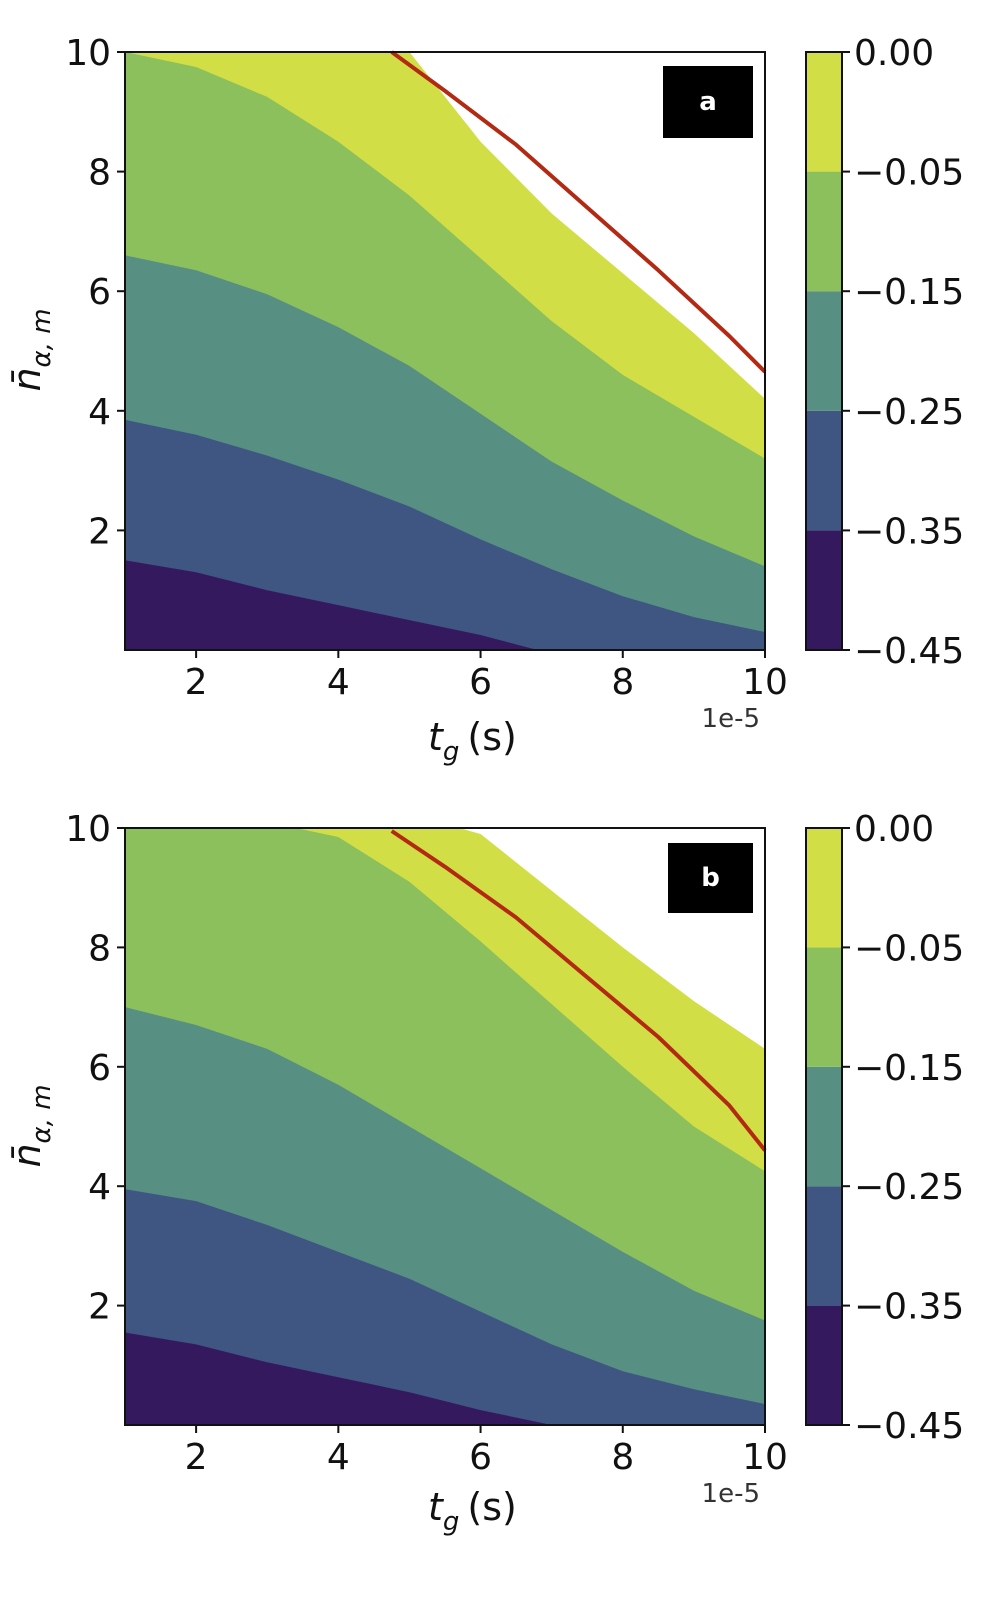 Image resolution: width=1004 pixels, height=1598 pixels. Describe the element at coordinates (436, 1507) in the screenshot. I see `panel-b-x-label-main: t` at that location.